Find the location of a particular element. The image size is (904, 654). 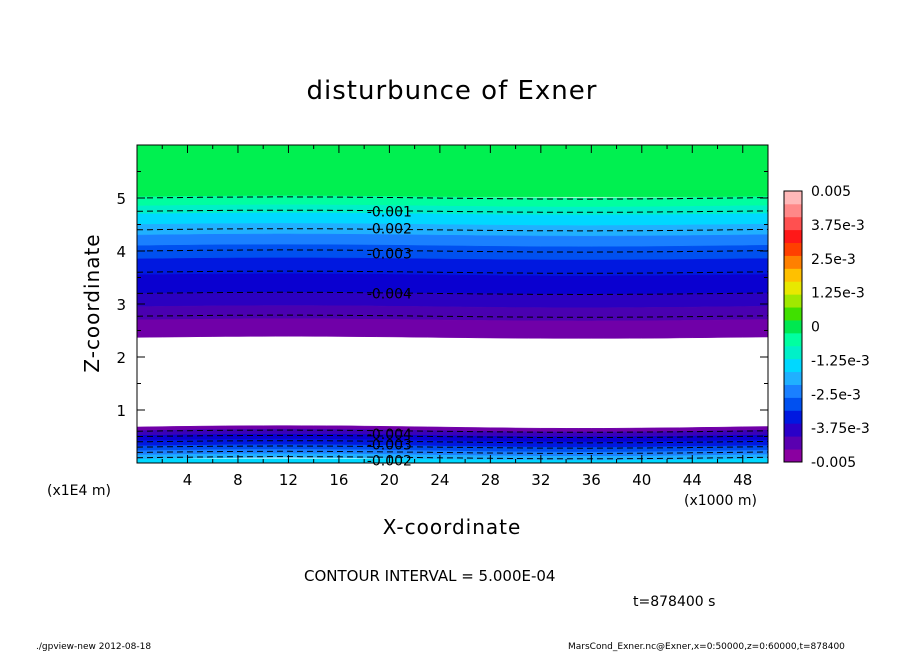

colorbar-tick-label: 0 is located at coordinates (815, 328).